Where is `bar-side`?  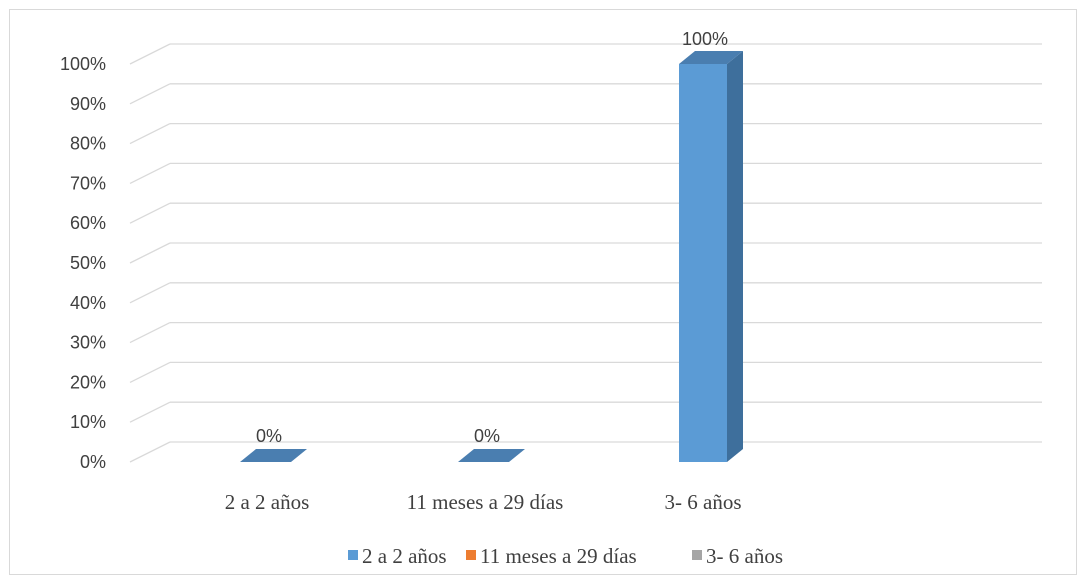
bar-side is located at coordinates (735, 256).